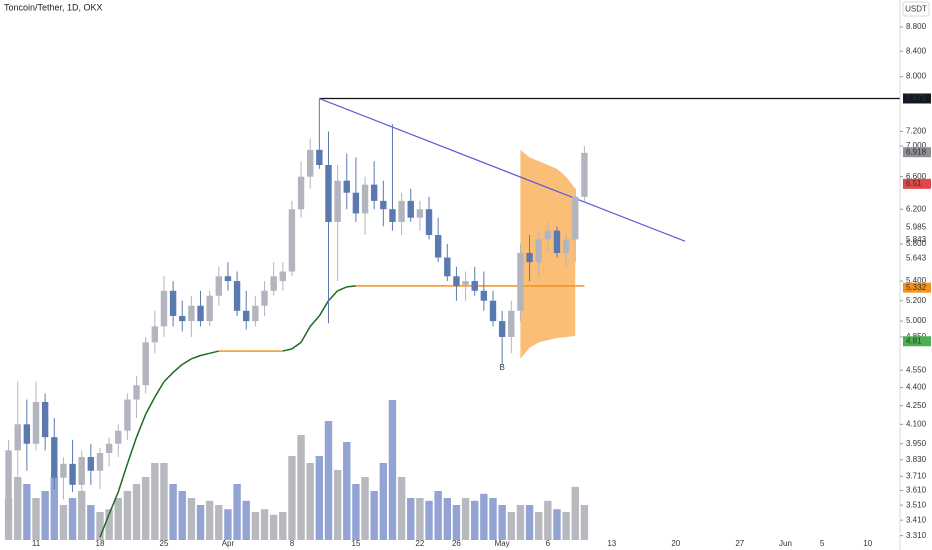 This screenshot has height=550, width=932. I want to click on x-tick-label: 15, so click(355, 543).